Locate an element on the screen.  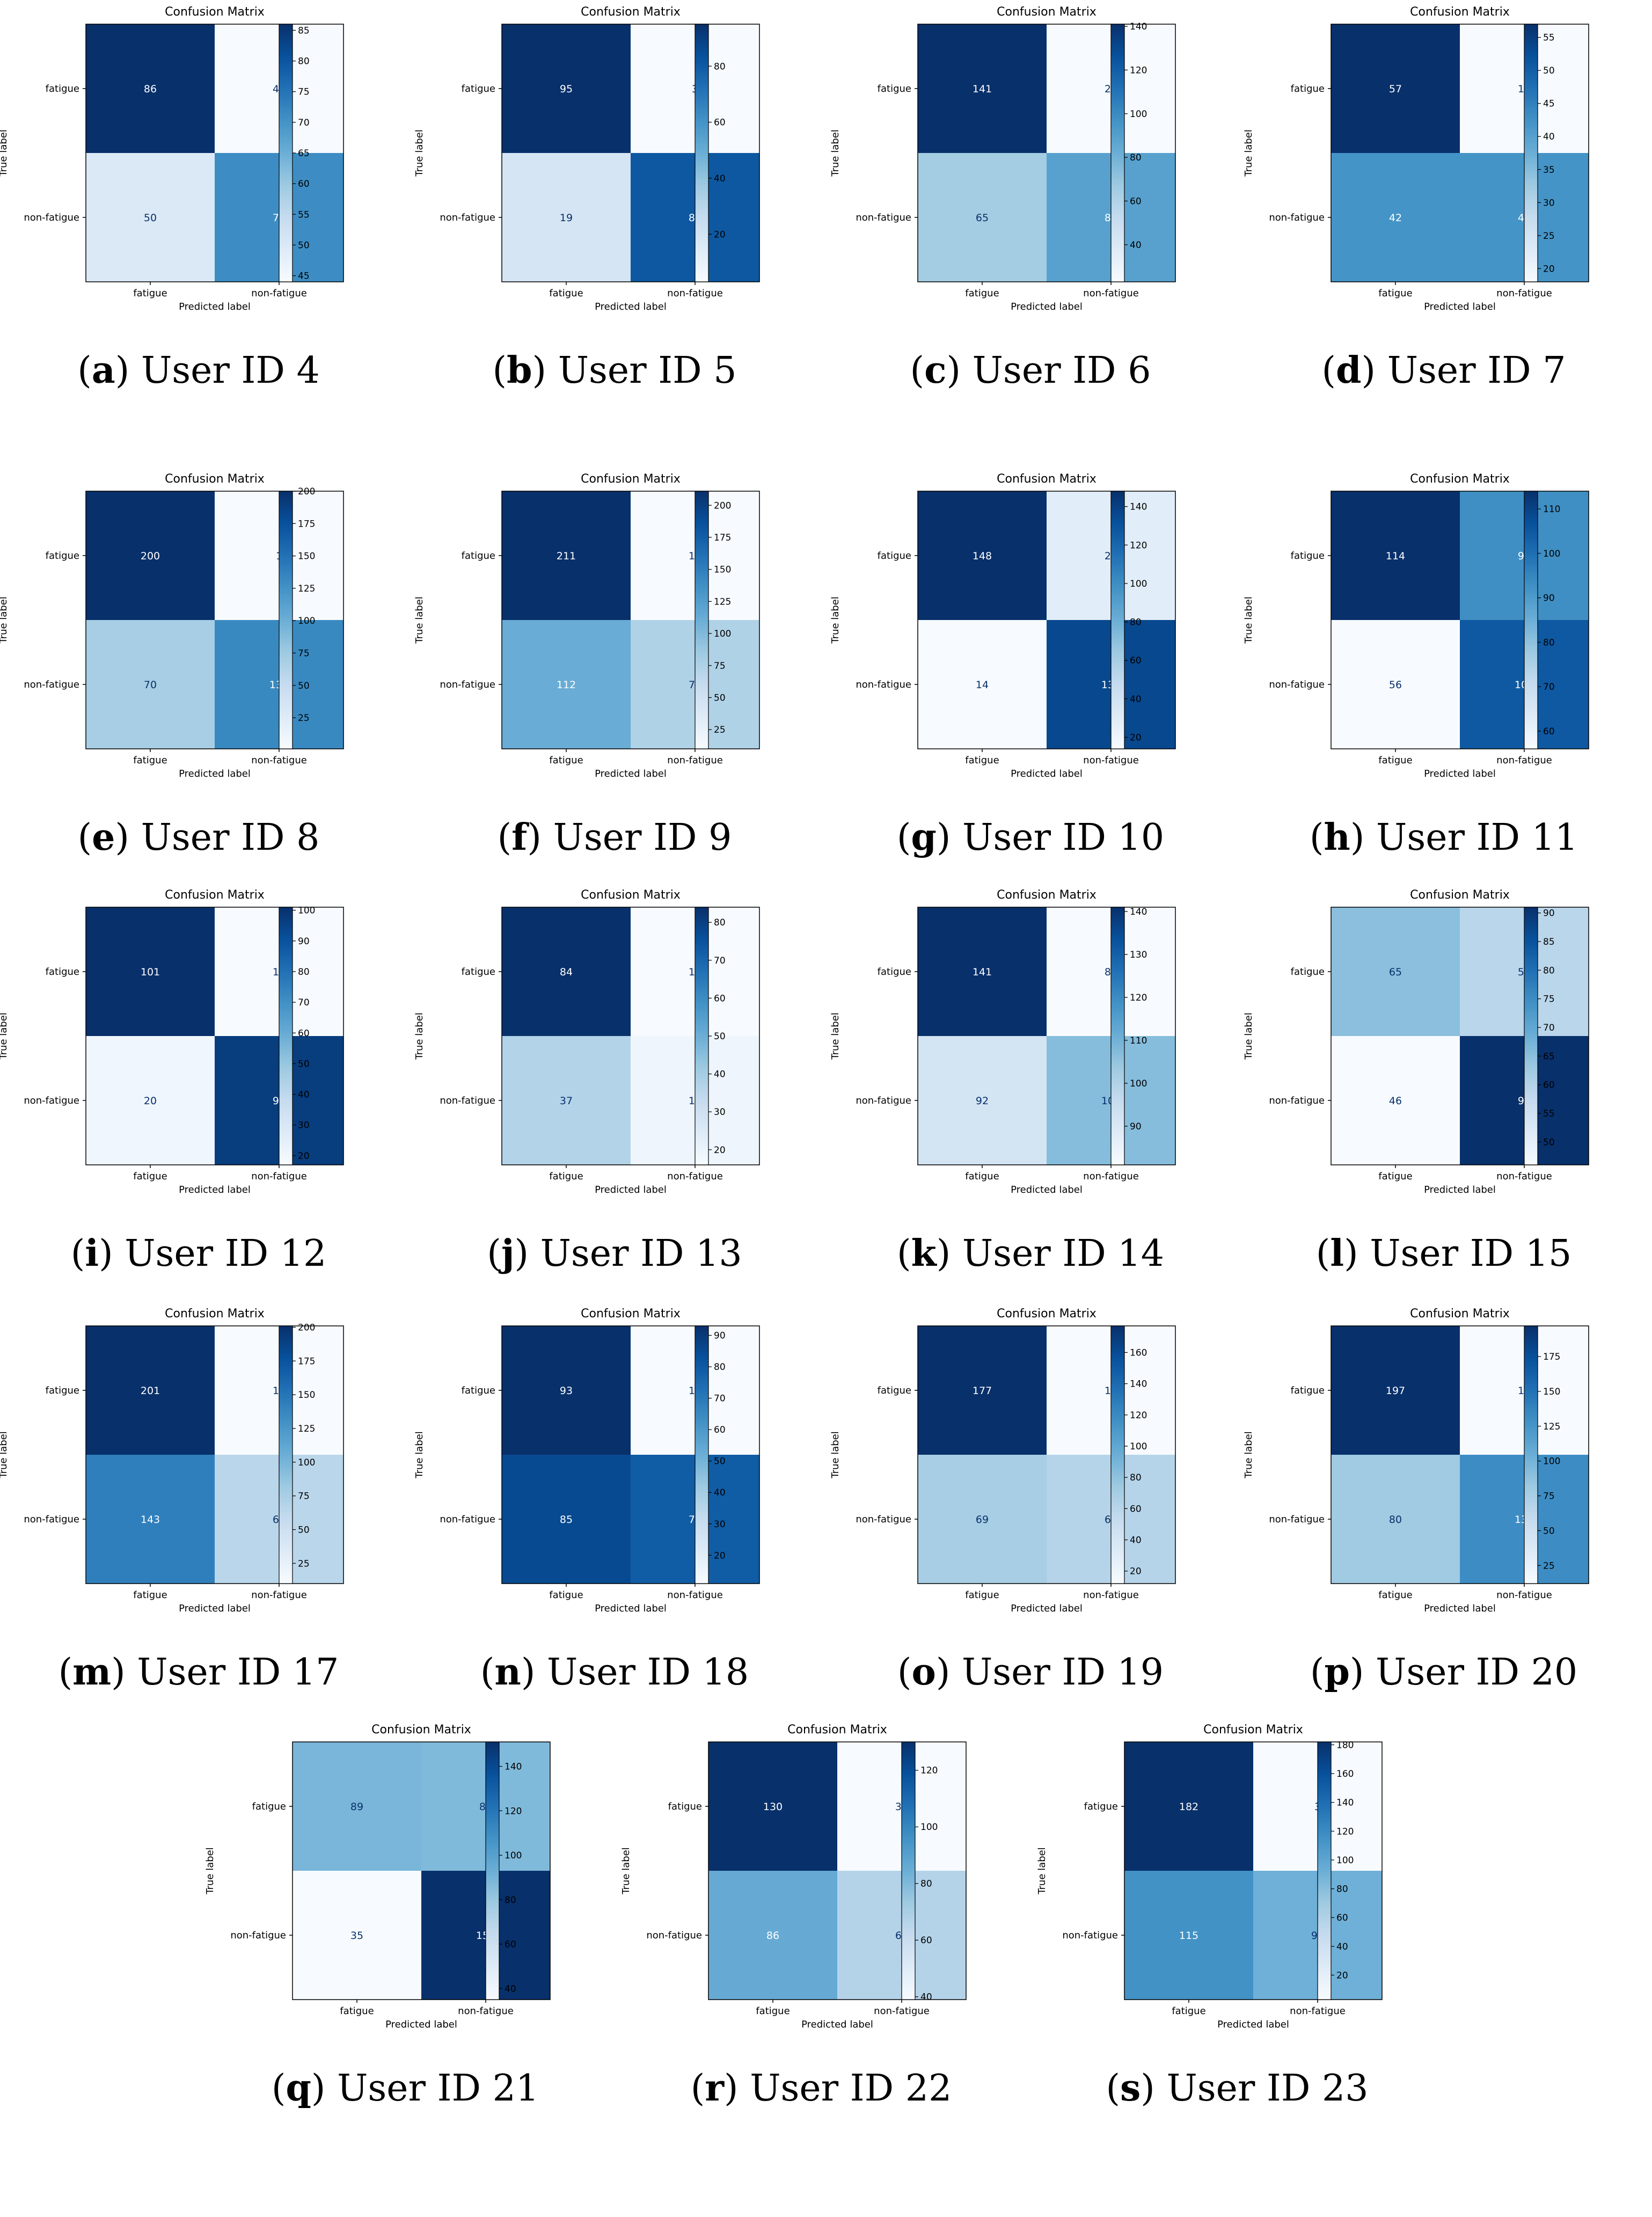
subfigure-caption-text: User ID 12 is located at coordinates (226, 1254).